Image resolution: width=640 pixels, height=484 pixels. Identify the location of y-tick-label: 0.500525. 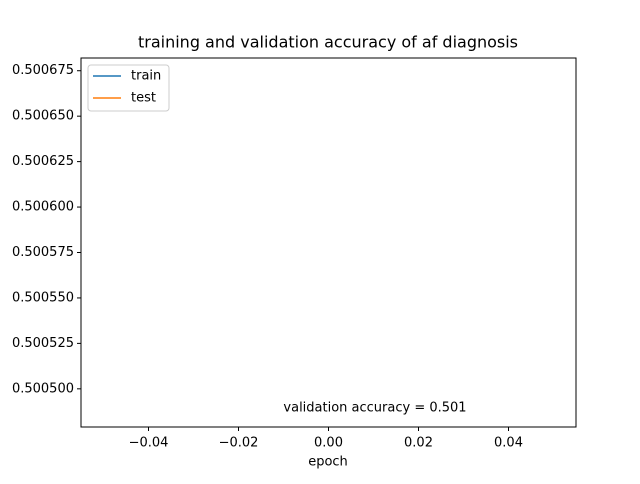
(43, 343).